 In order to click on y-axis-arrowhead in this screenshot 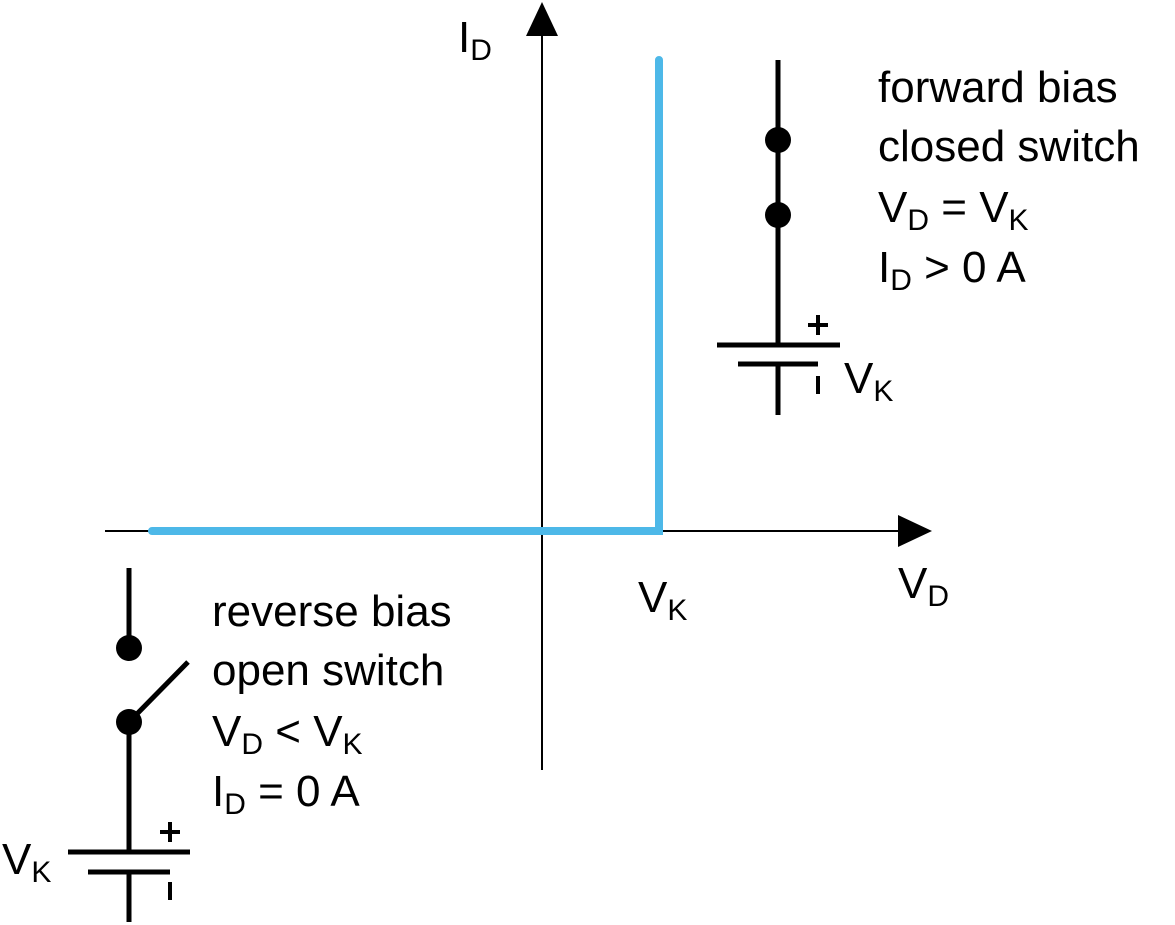, I will do `click(542, 19)`.